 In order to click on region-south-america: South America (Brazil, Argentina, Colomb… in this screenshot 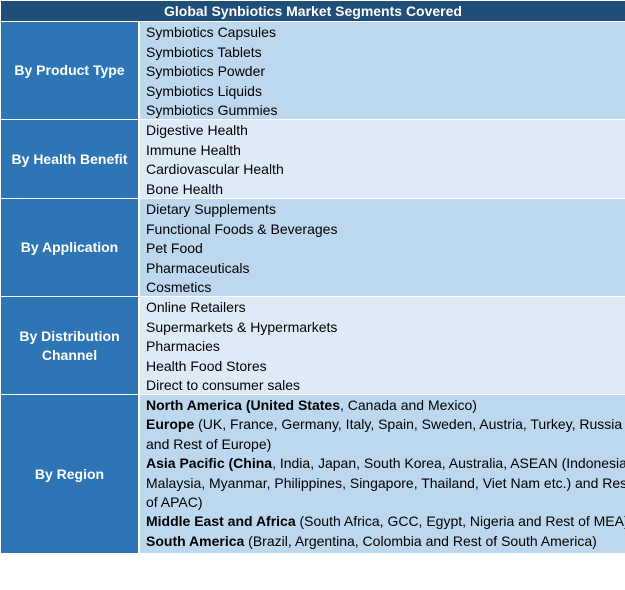, I will do `click(385, 541)`.